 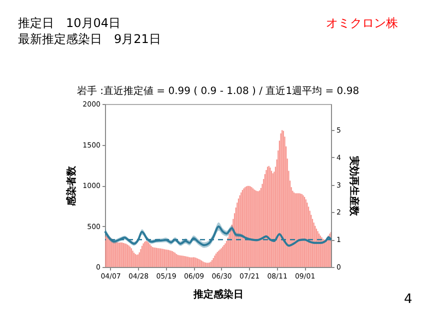 What do you see at coordinates (218, 91) in the screenshot?
I see `chart-title: 岩手 :直近推定値 = 0.99 ( 0.9 - 1.08 ) / 直近1週平均 = 0.98` at bounding box center [218, 91].